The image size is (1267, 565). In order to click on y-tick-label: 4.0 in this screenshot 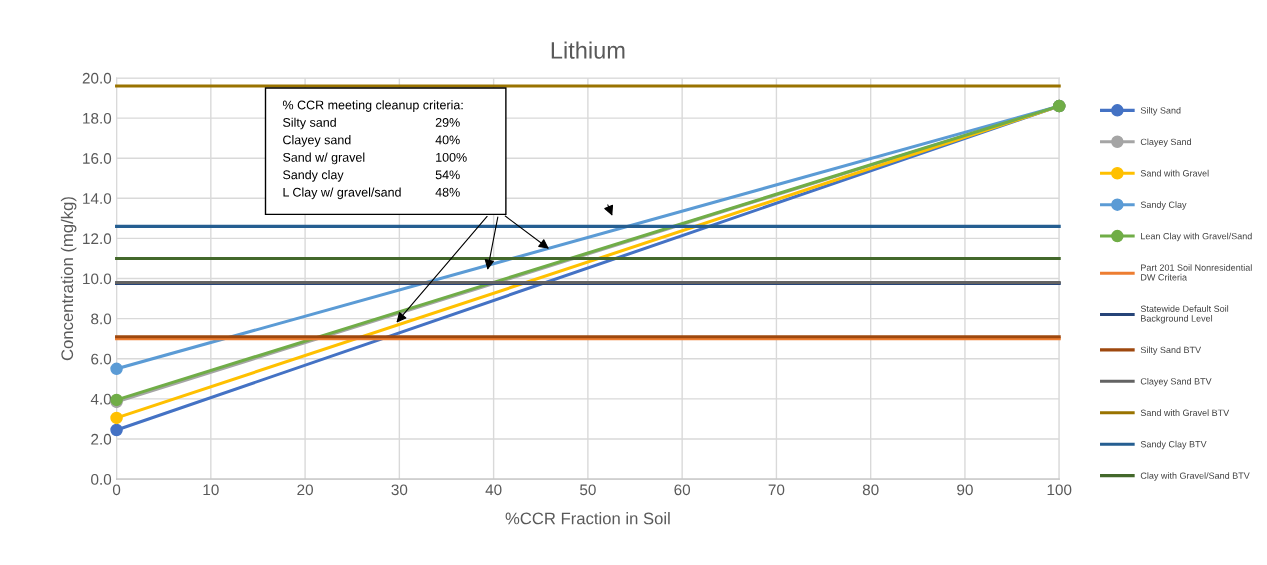, I will do `click(101, 399)`.